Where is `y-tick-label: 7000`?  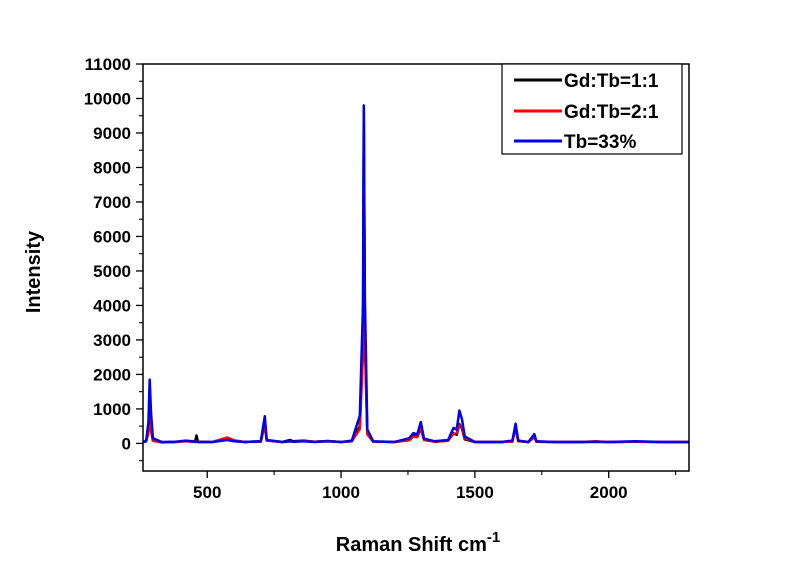 y-tick-label: 7000 is located at coordinates (112, 202).